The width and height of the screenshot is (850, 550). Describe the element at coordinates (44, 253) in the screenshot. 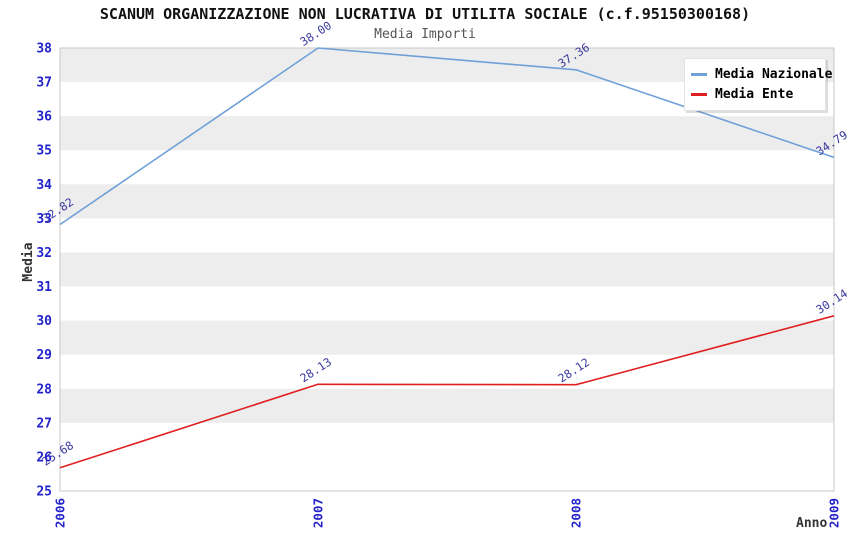

I see `y-tick-label: 32` at that location.